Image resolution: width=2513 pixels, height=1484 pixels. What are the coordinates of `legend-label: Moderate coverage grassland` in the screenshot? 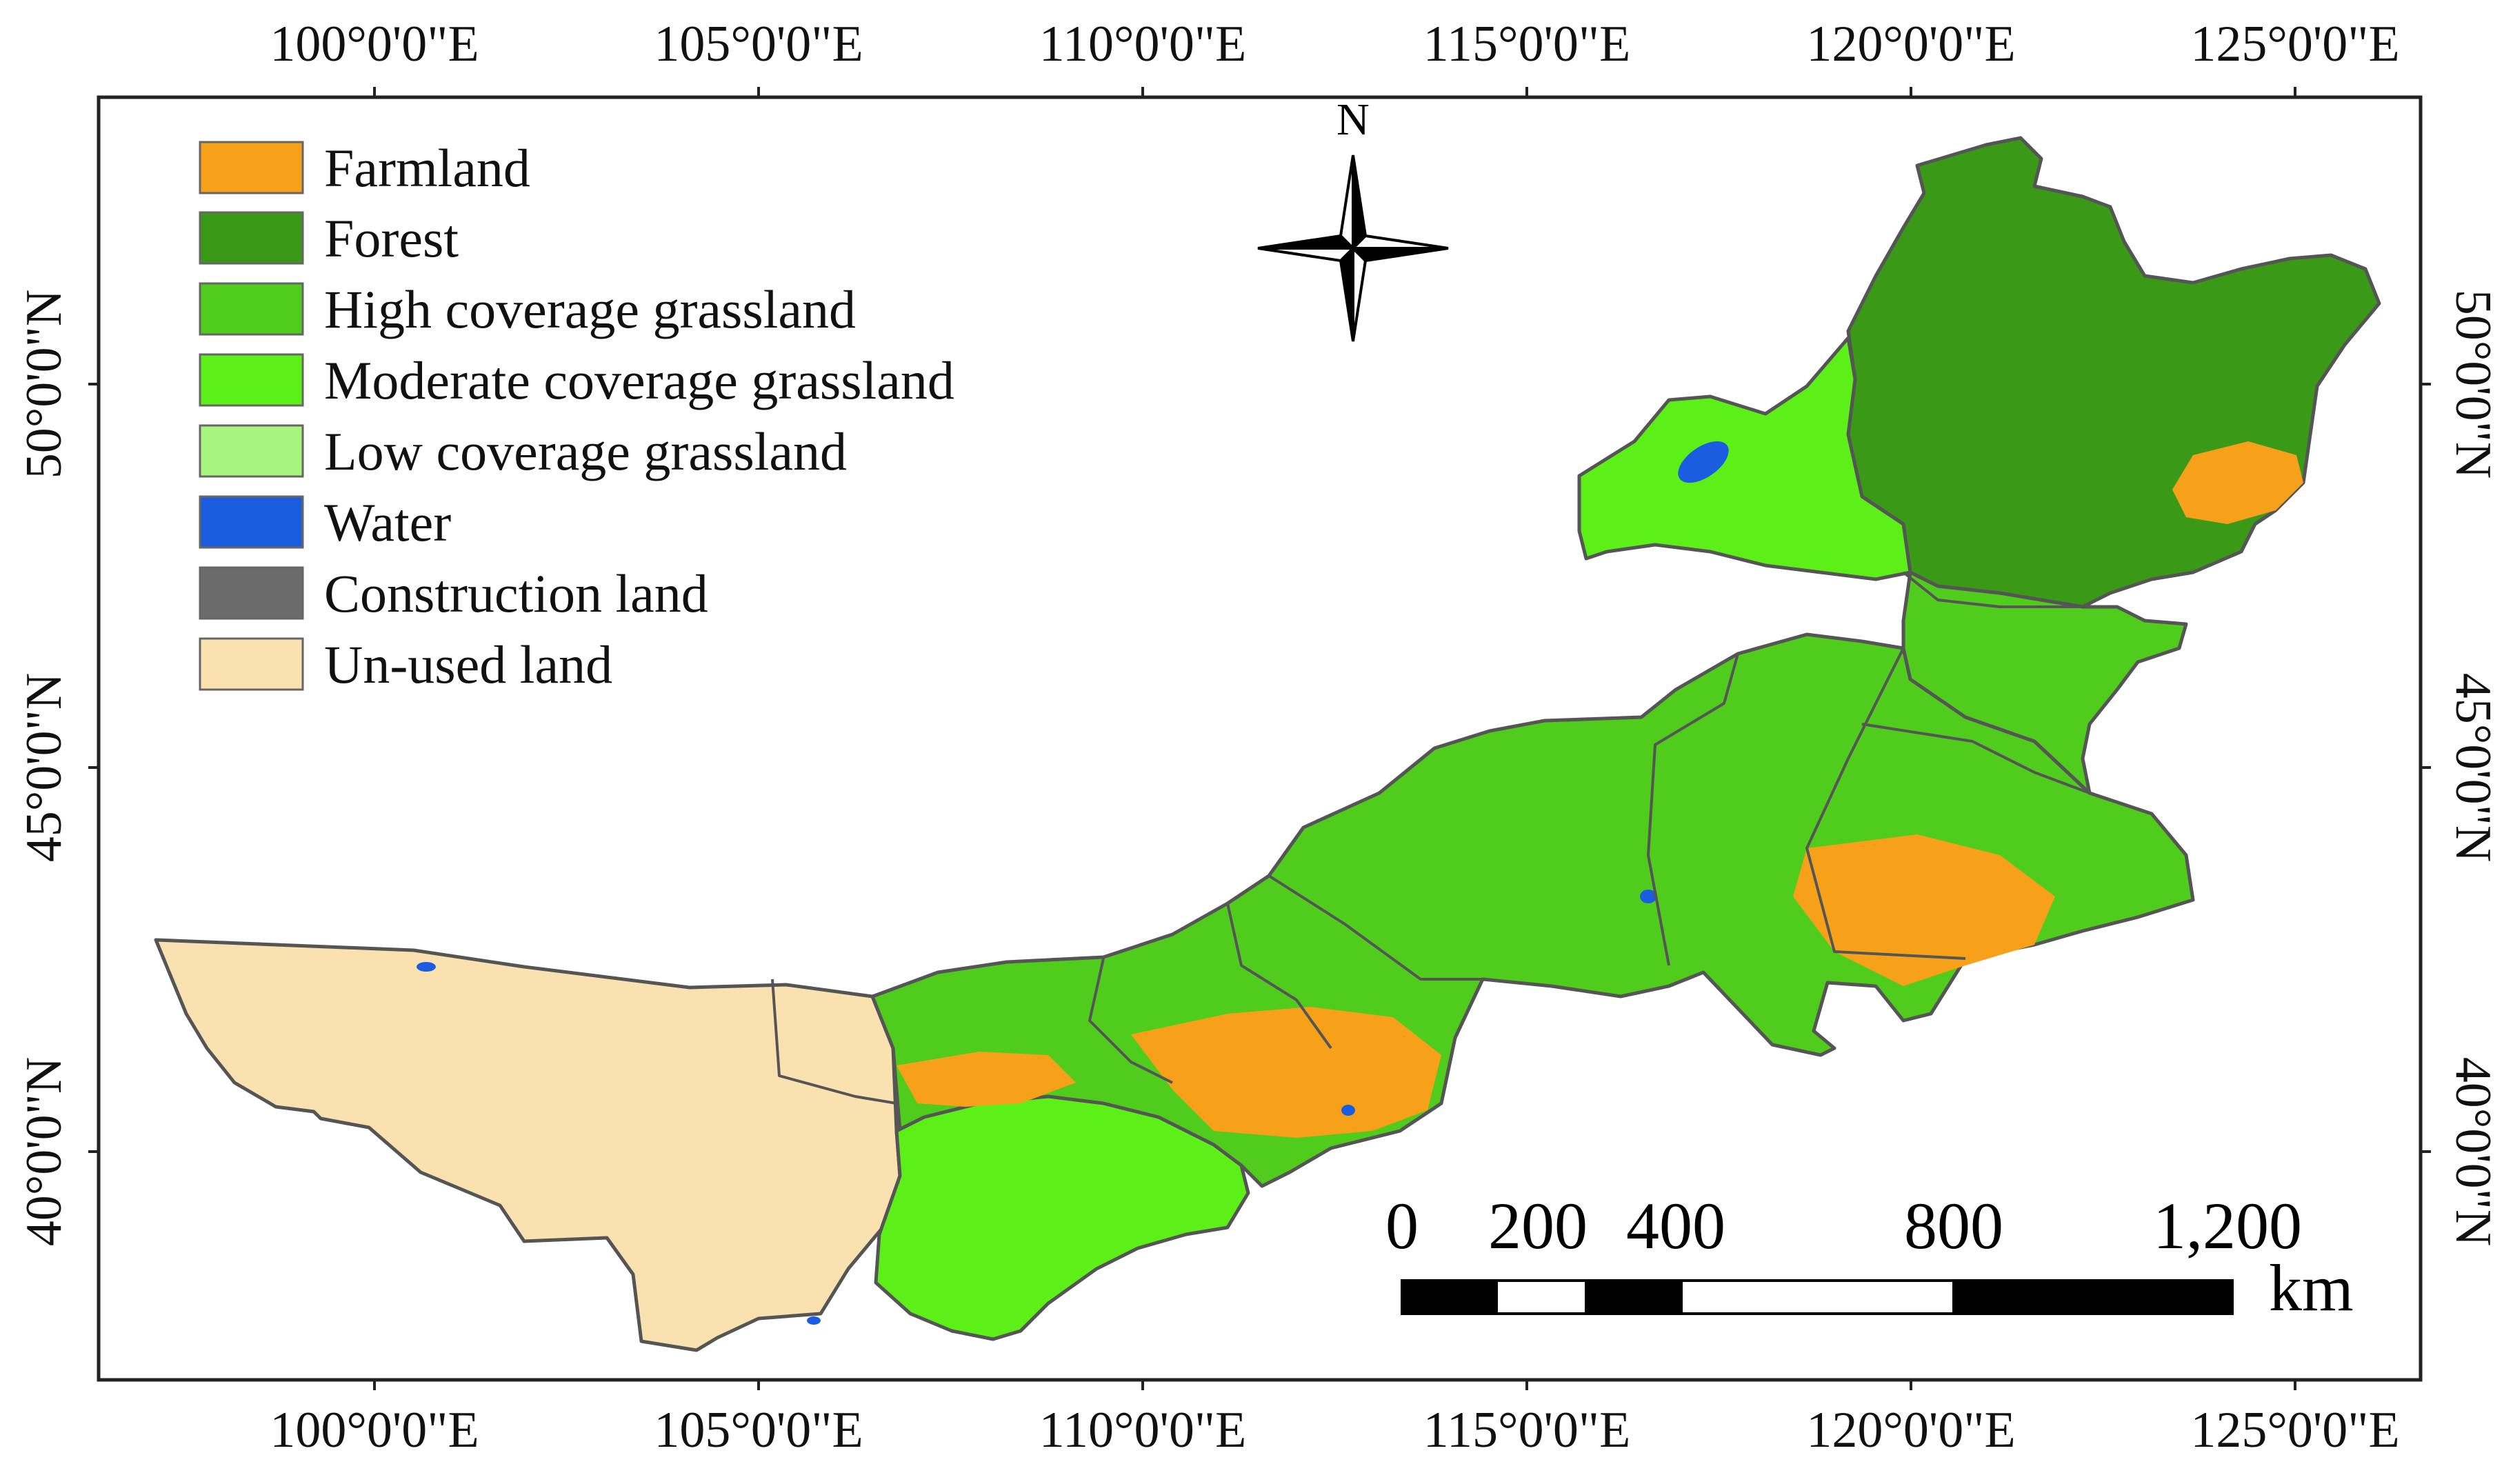 It's located at (639, 380).